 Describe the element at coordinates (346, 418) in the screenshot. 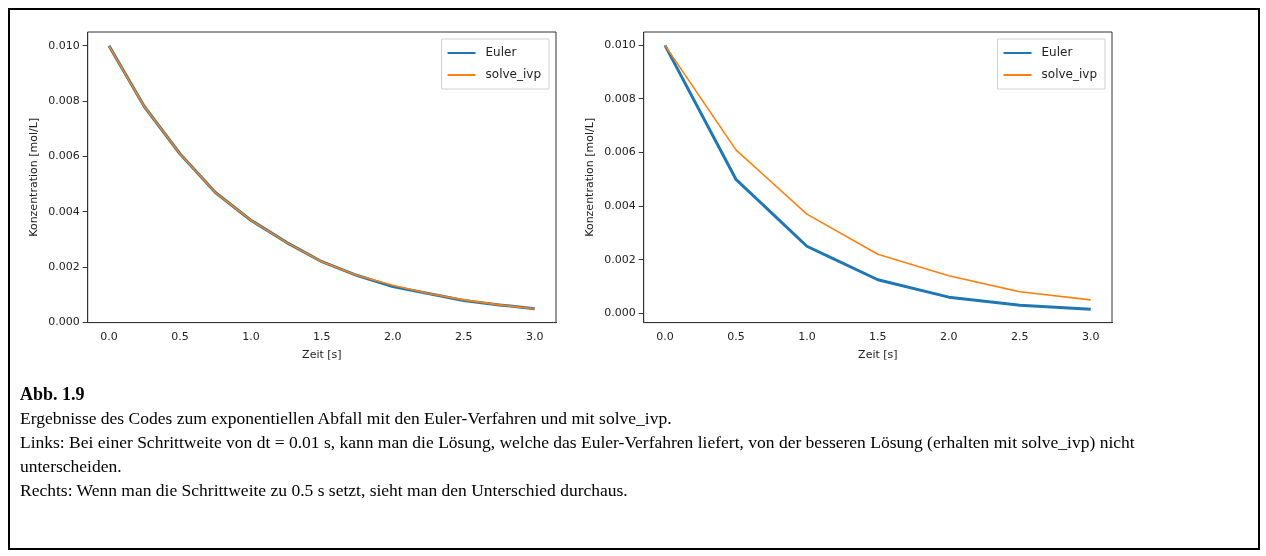

I see `text: Ergebnisse des Codes zum exponentiellen Abfall mit den Euler-Verfahren und mit solve_ivp.` at that location.